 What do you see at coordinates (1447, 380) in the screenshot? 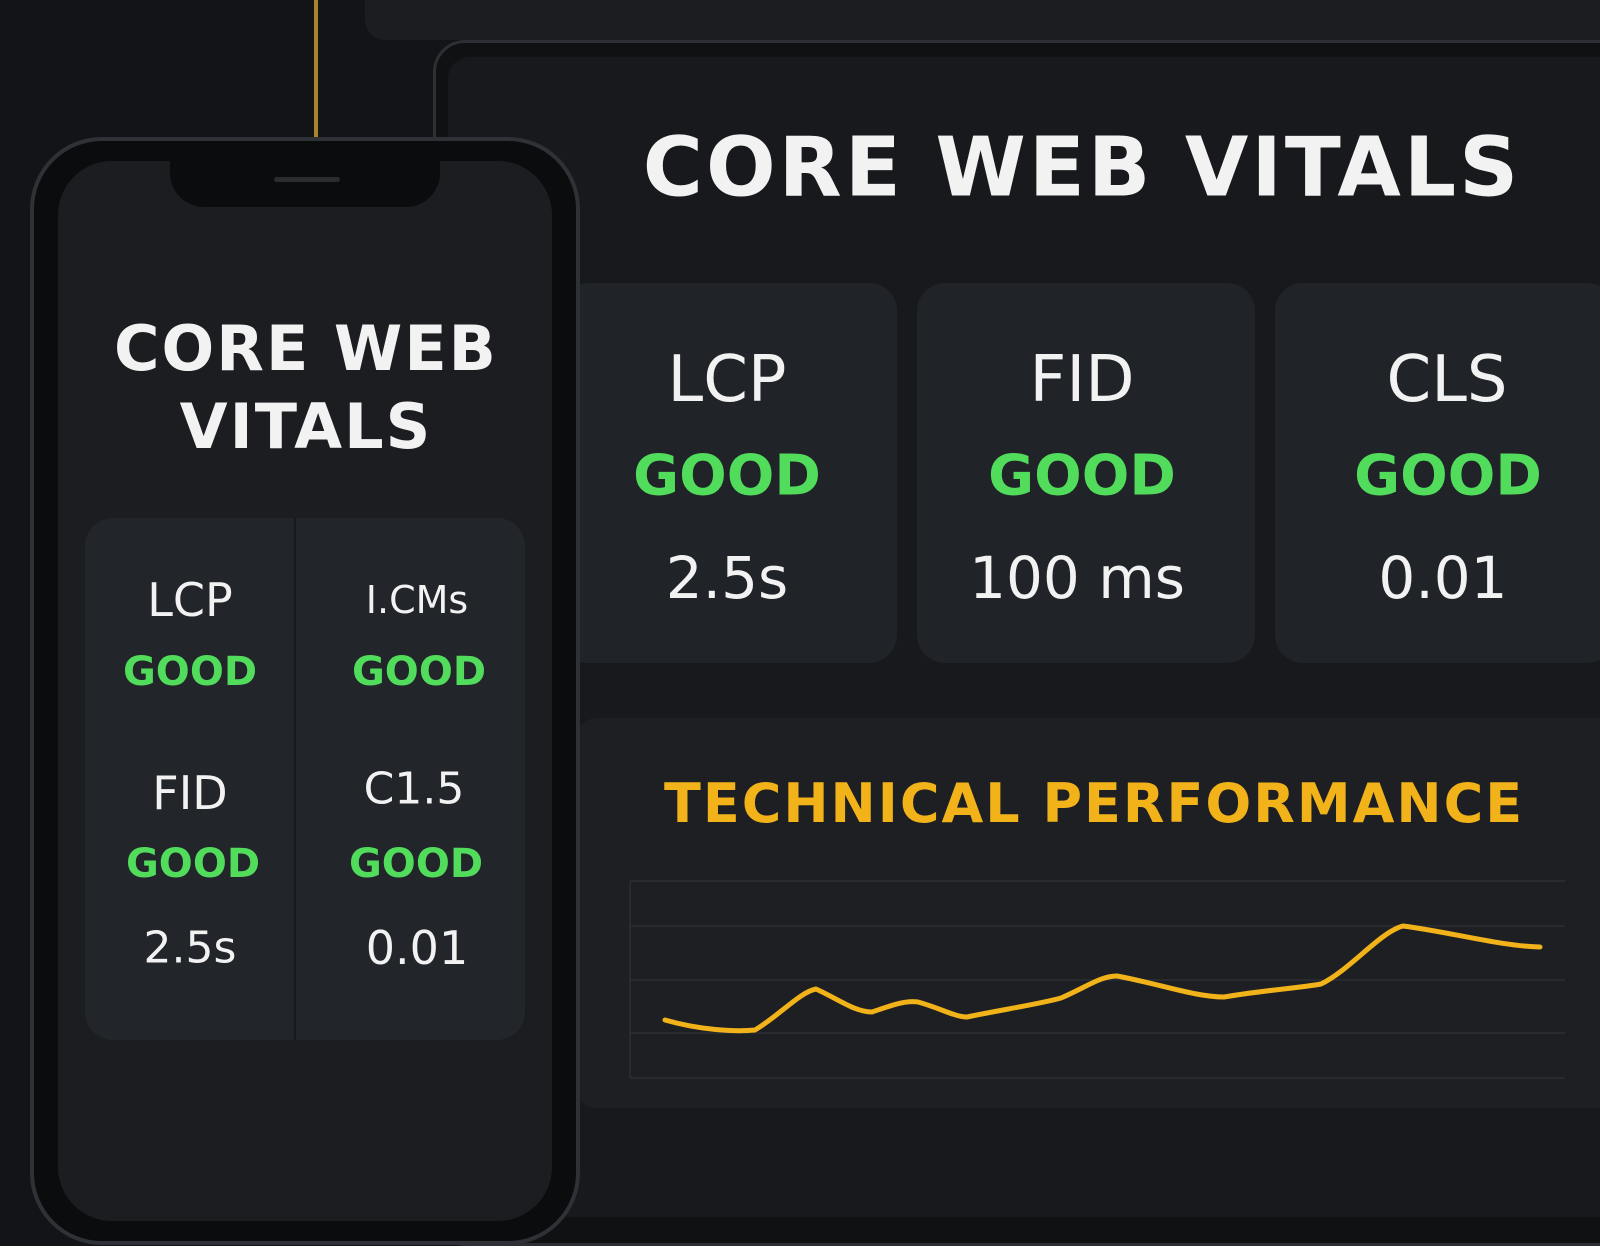
I see `metric-name: CLS` at bounding box center [1447, 380].